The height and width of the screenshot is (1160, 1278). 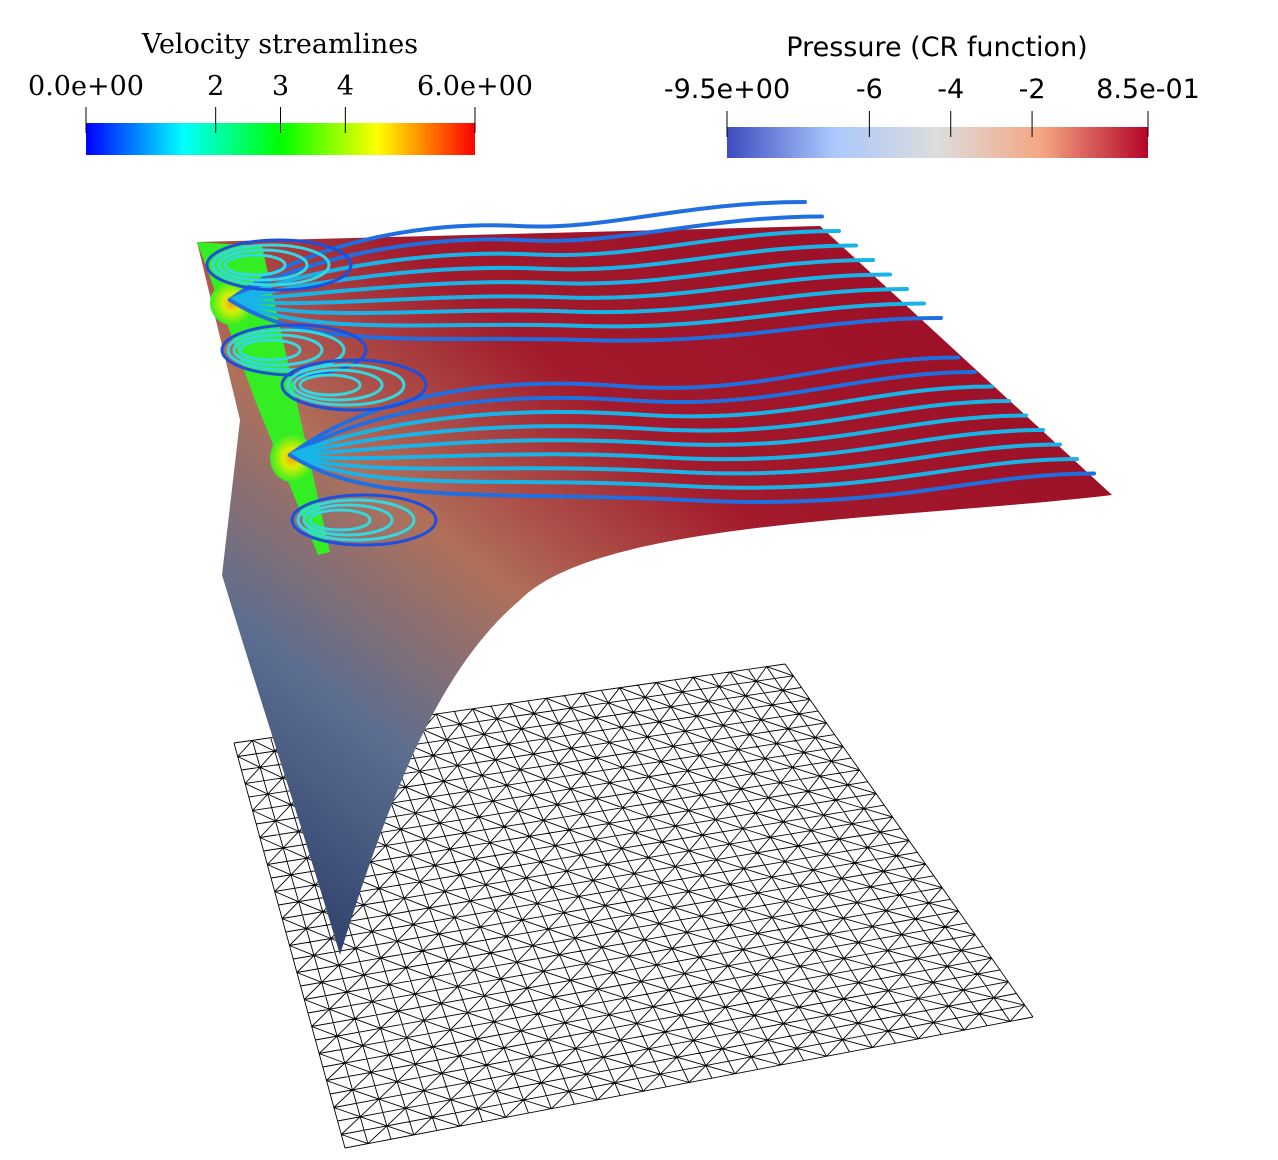 I want to click on tick-label: -2, so click(x=1032, y=89).